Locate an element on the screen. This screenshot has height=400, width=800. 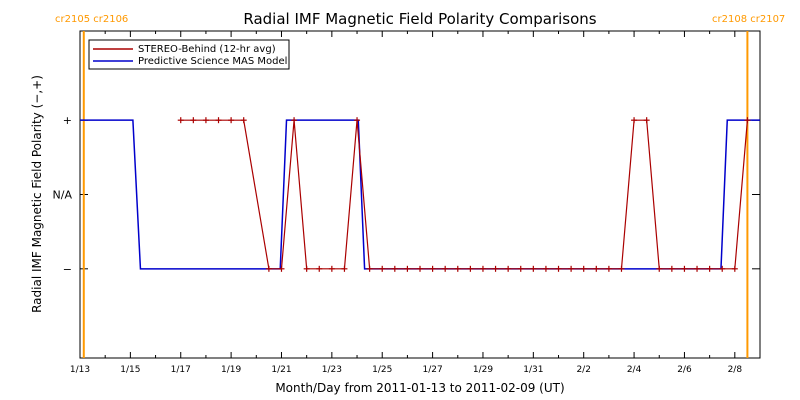
x-tick-label: 1/21 is located at coordinates (281, 370).